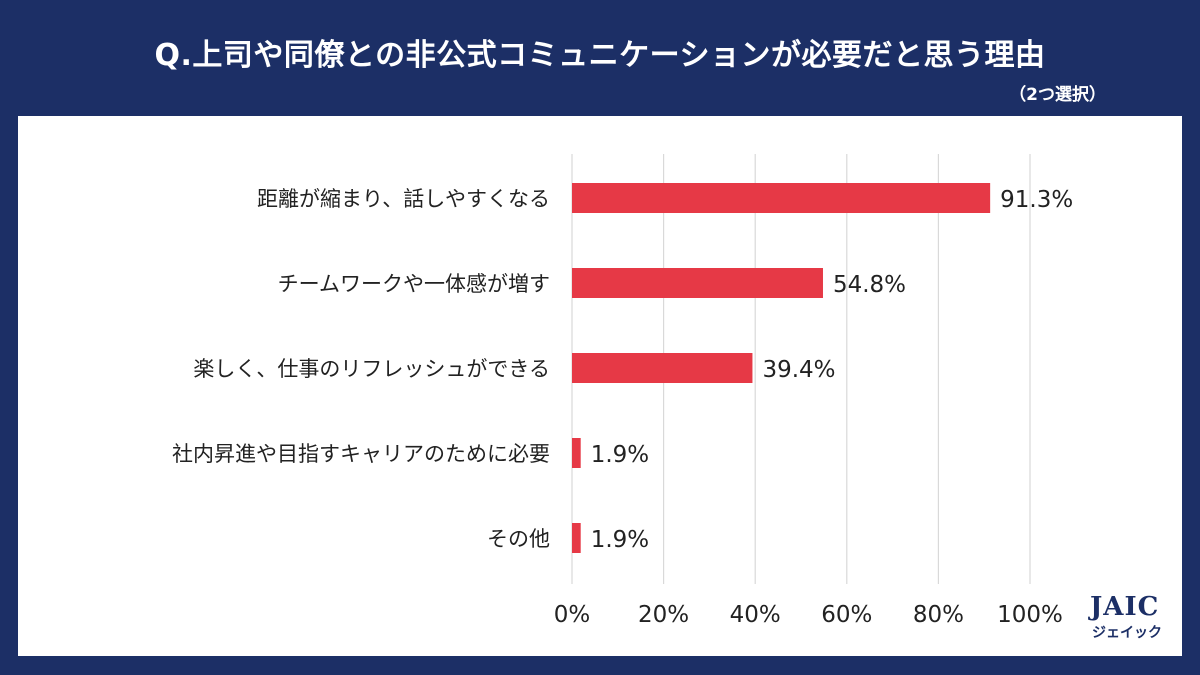 Image resolution: width=1200 pixels, height=675 pixels. What do you see at coordinates (361, 454) in the screenshot?
I see `category-label-3: 社内昇進や目指すキャリアのために必要` at bounding box center [361, 454].